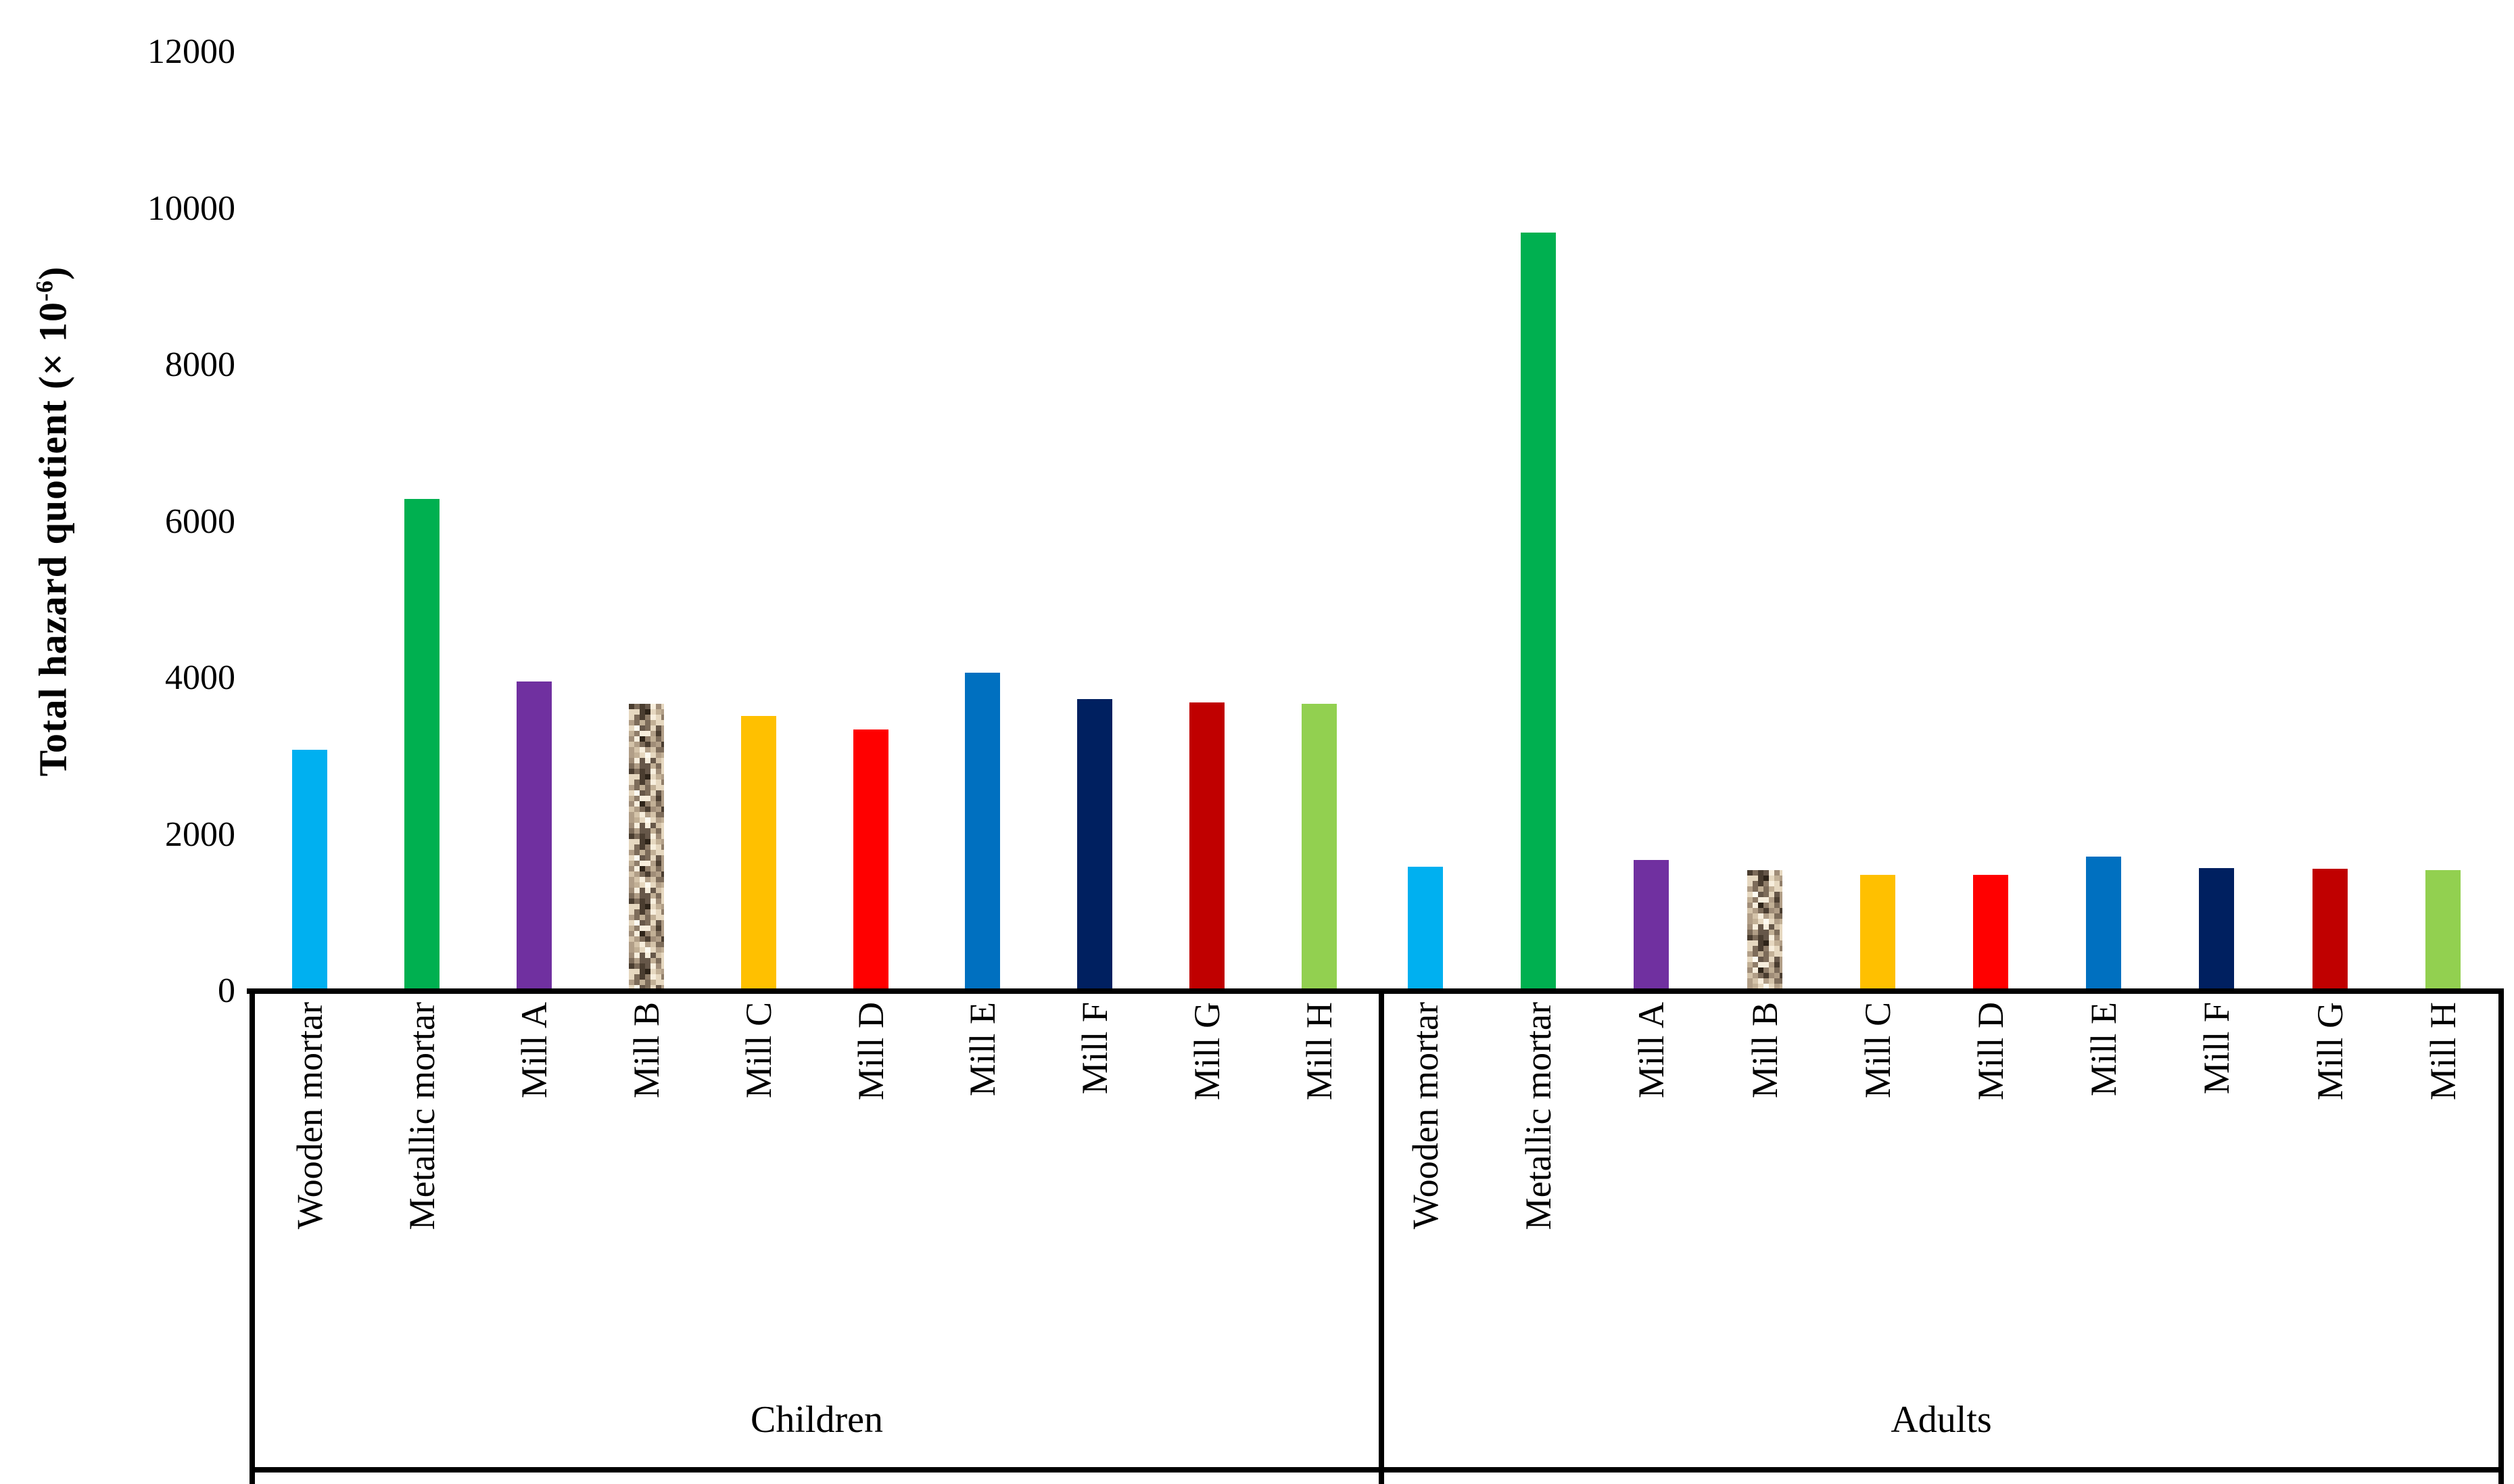 Image resolution: width=2514 pixels, height=1484 pixels. What do you see at coordinates (2104, 1050) in the screenshot?
I see `category-label-adults-mill-e: Mill E` at bounding box center [2104, 1050].